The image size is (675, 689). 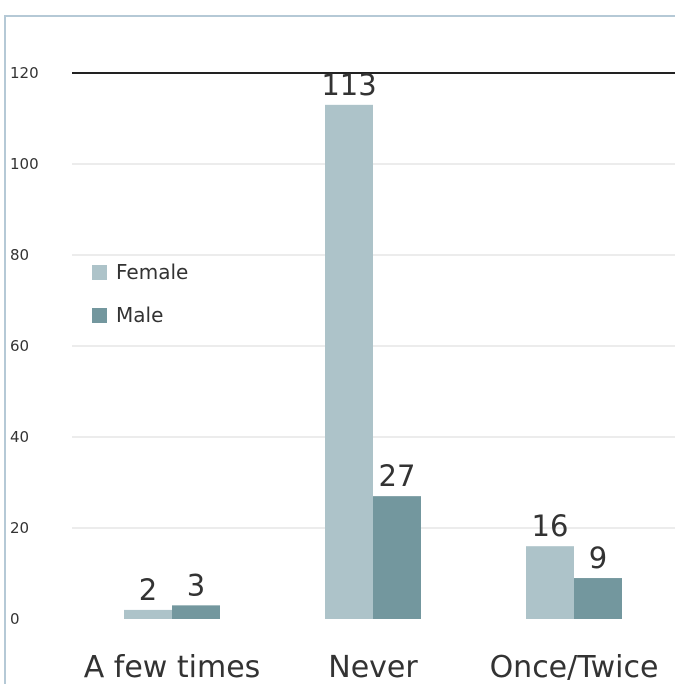 What do you see at coordinates (139, 315) in the screenshot?
I see `legend-label-male: Male` at bounding box center [139, 315].